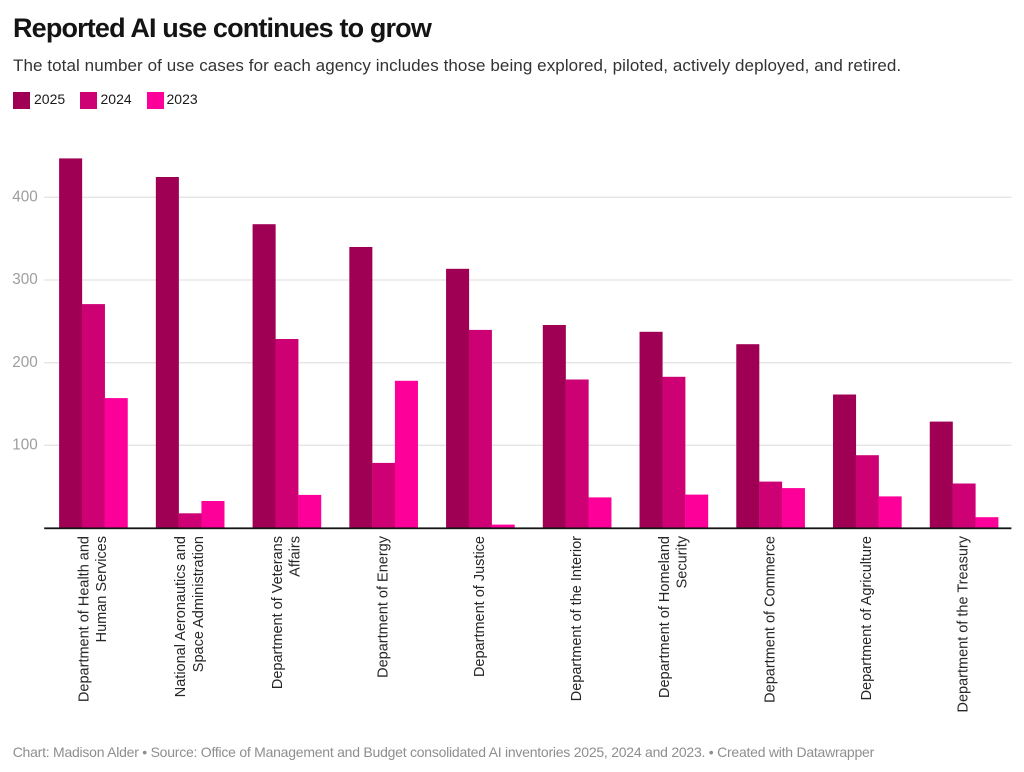 Image resolution: width=1024 pixels, height=772 pixels. What do you see at coordinates (480, 606) in the screenshot?
I see `svg-text: Department of Justice` at bounding box center [480, 606].